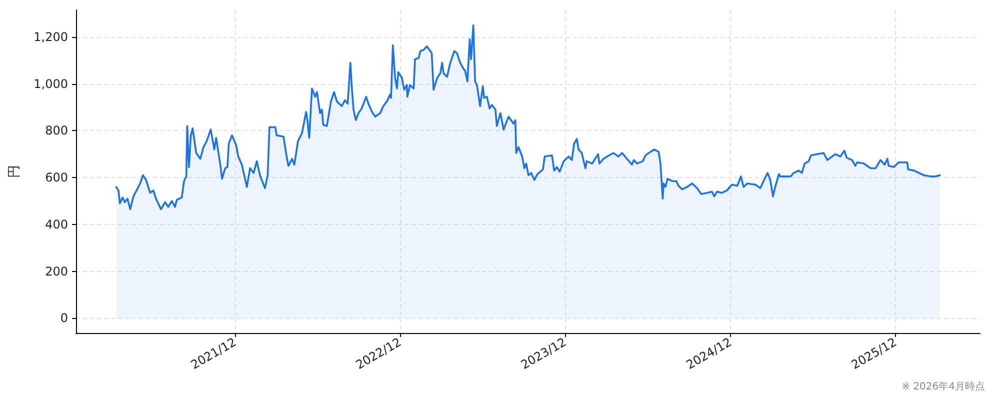 This screenshot has height=401, width=994. I want to click on y-tick-label: 600, so click(56, 177).